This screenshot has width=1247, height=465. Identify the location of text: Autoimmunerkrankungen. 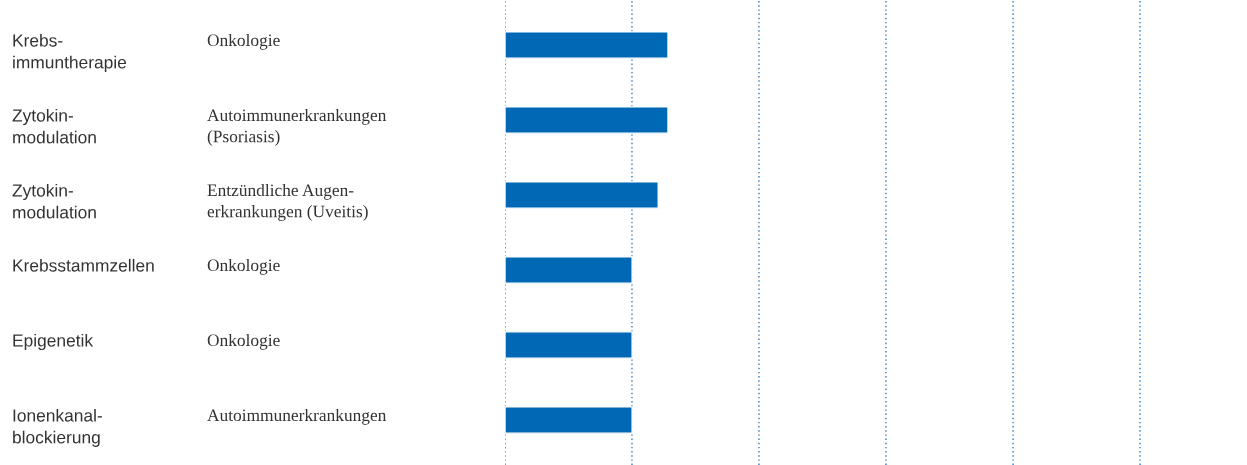
(297, 416).